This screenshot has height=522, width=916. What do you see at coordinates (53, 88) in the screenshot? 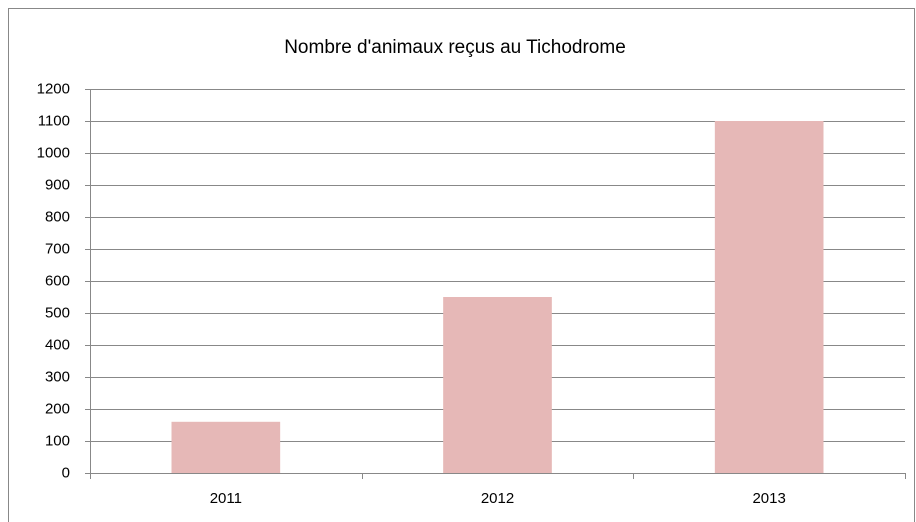
I see `y-tick-label: 1200` at bounding box center [53, 88].